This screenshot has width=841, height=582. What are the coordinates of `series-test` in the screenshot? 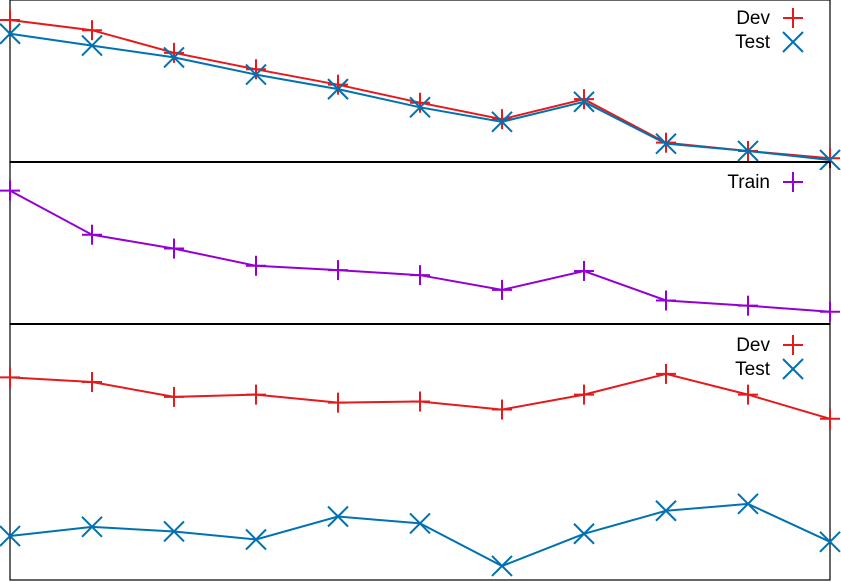 It's located at (420, 535).